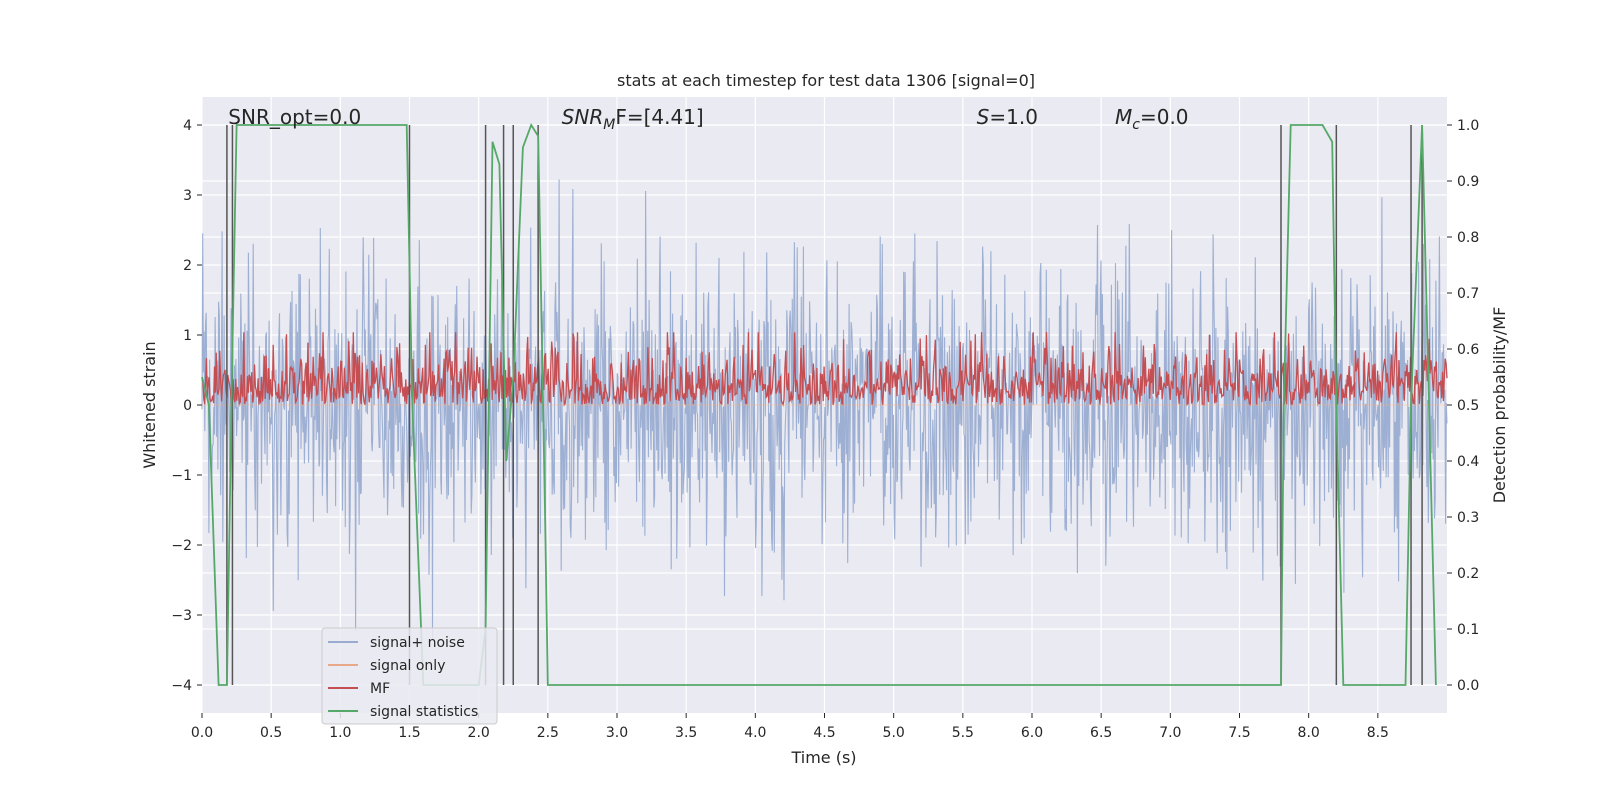  Describe the element at coordinates (1468, 574) in the screenshot. I see `y-right-tick-label: 0.2` at that location.